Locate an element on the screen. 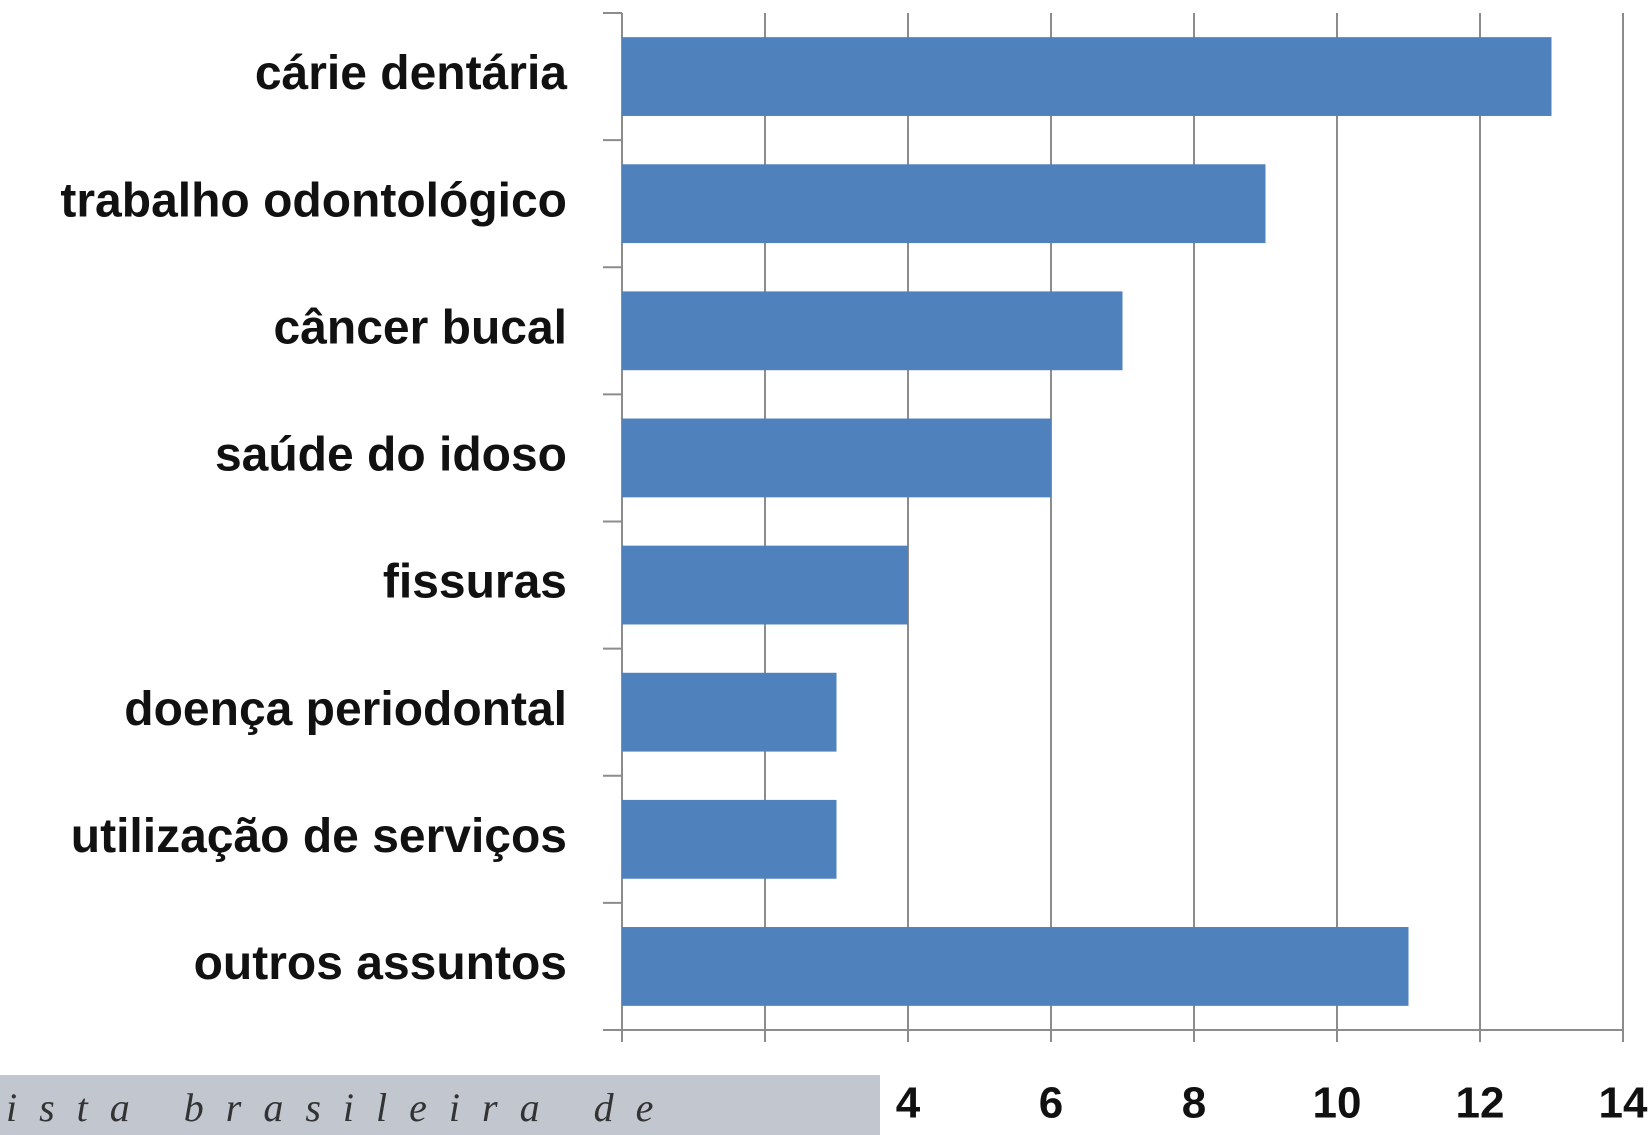 Image resolution: width=1652 pixels, height=1135 pixels. y-tick-label: trabalho odontológico is located at coordinates (313, 200).